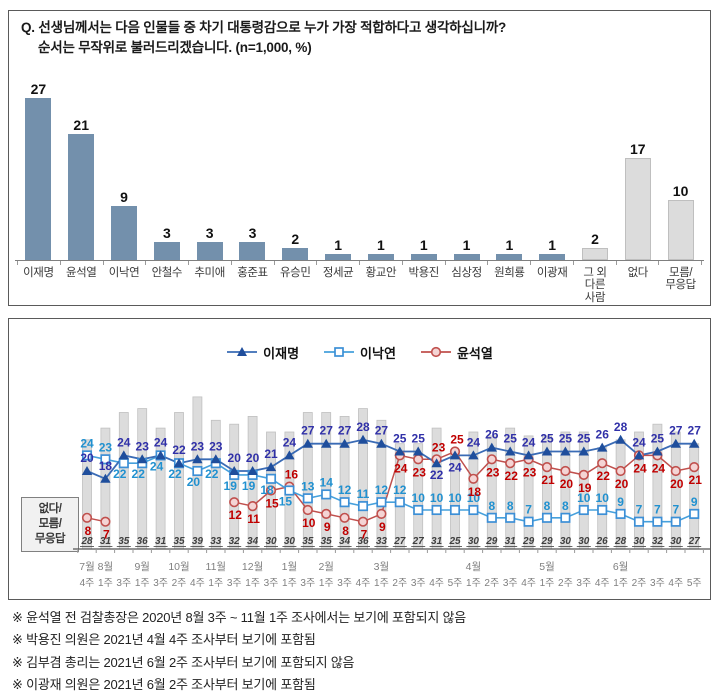  What do you see at coordinates (595, 298) in the screenshot?
I see `category-label-line: 사람` at bounding box center [595, 298].